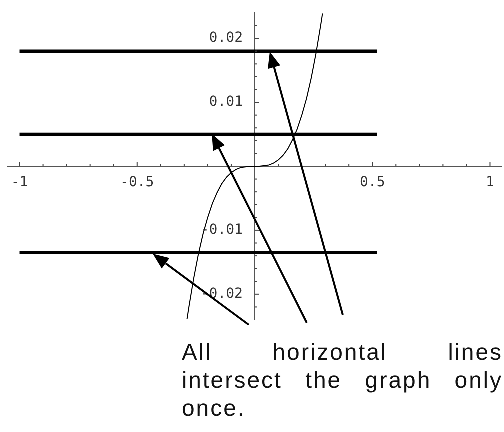 This screenshot has width=504, height=432. Describe the element at coordinates (490, 182) in the screenshot. I see `x-tick-label: 1` at that location.